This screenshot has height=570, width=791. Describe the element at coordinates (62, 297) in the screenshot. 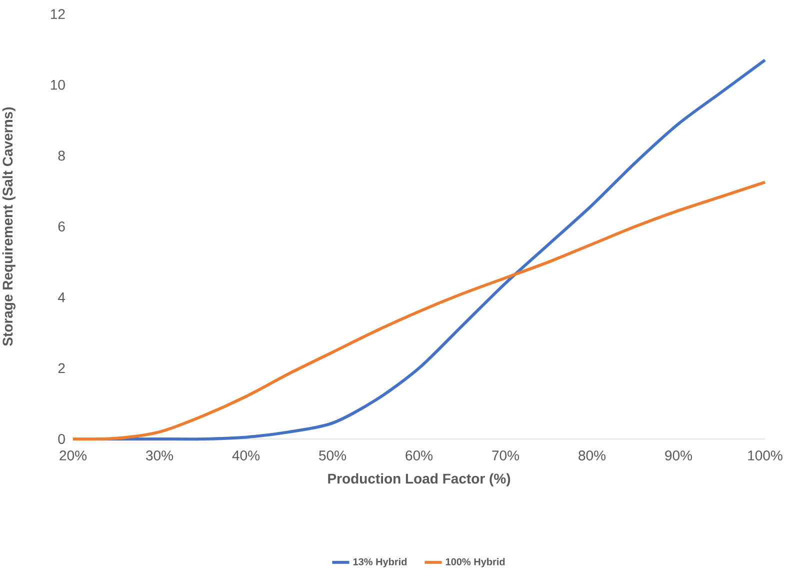

I see `y-tick-label: 4` at that location.